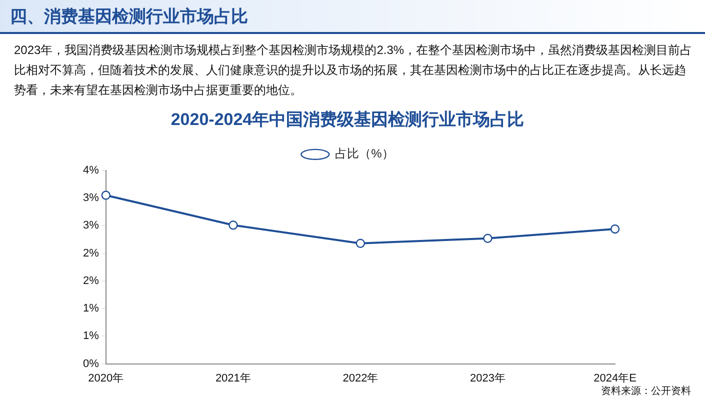 This screenshot has width=705, height=401. Describe the element at coordinates (347, 119) in the screenshot. I see `chart-title: 2020-2024年中国消费级基因检测行业市场占比` at that location.